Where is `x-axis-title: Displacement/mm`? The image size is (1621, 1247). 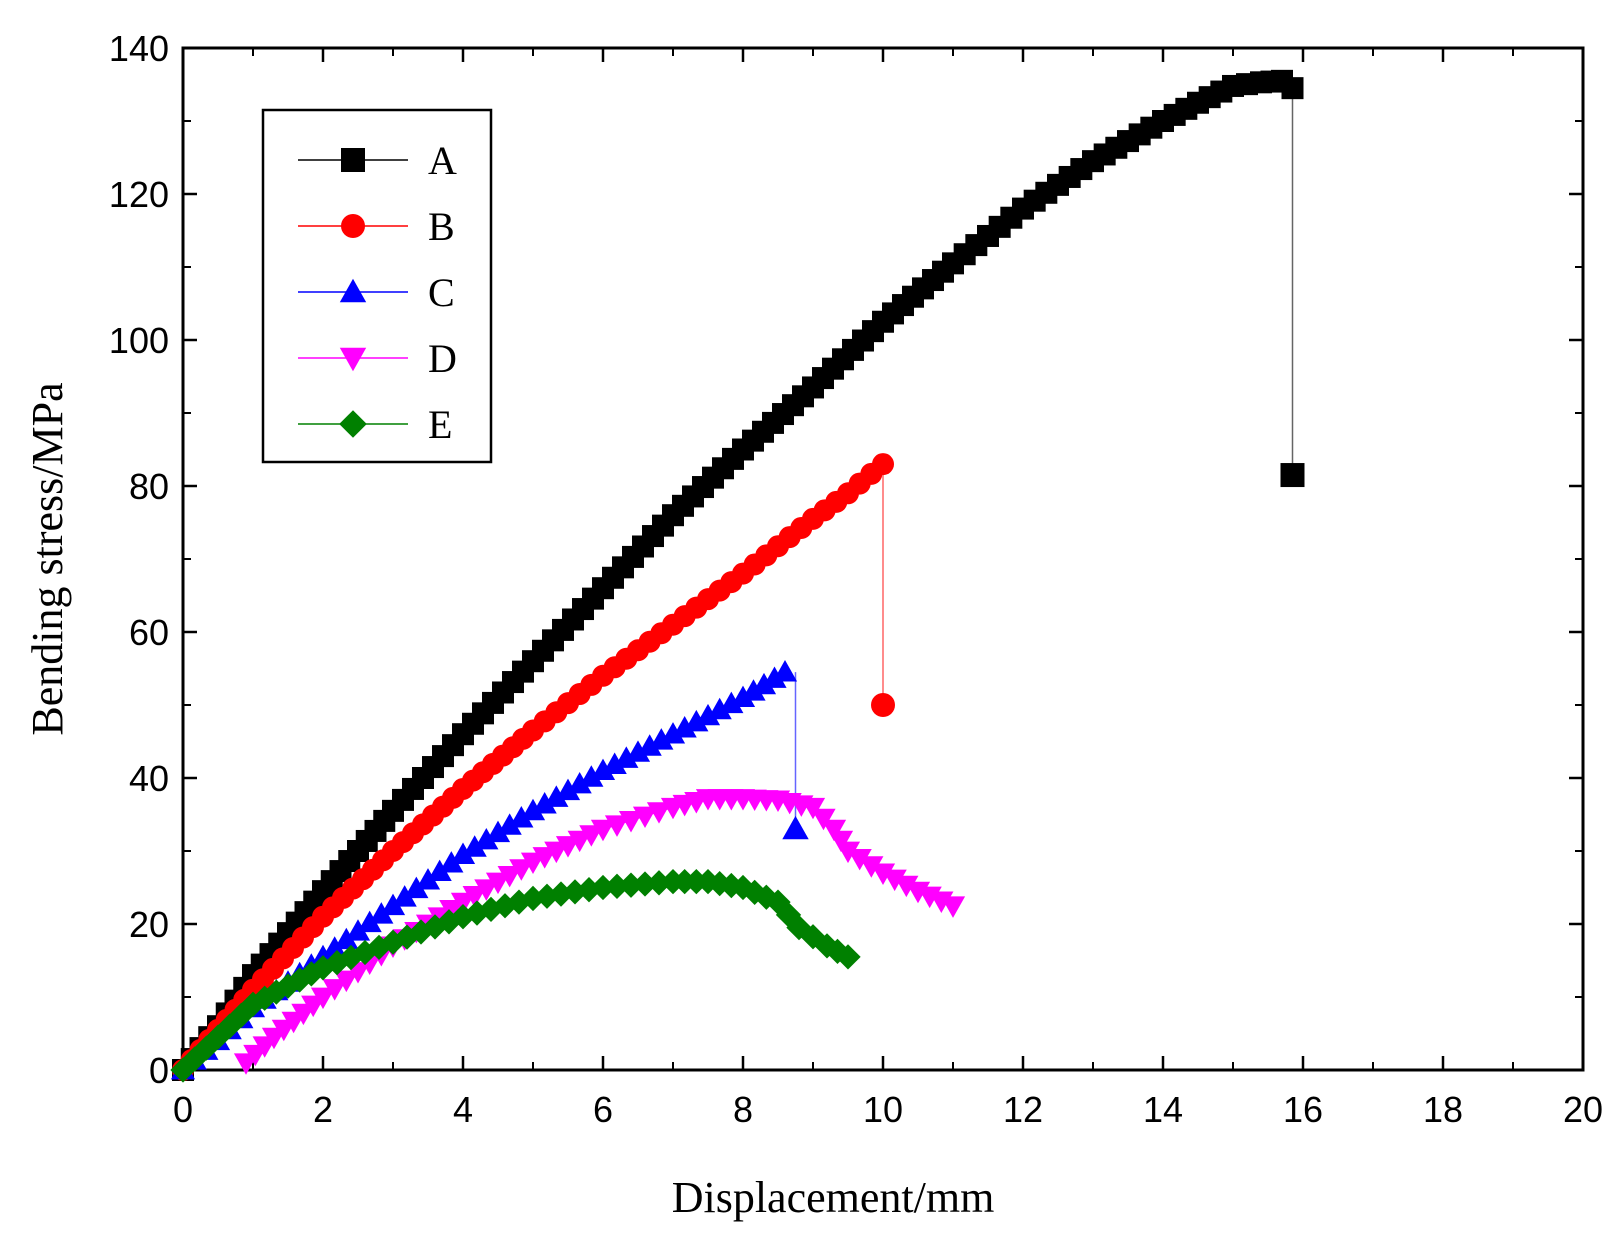 x-axis-title: Displacement/mm is located at coordinates (833, 1197).